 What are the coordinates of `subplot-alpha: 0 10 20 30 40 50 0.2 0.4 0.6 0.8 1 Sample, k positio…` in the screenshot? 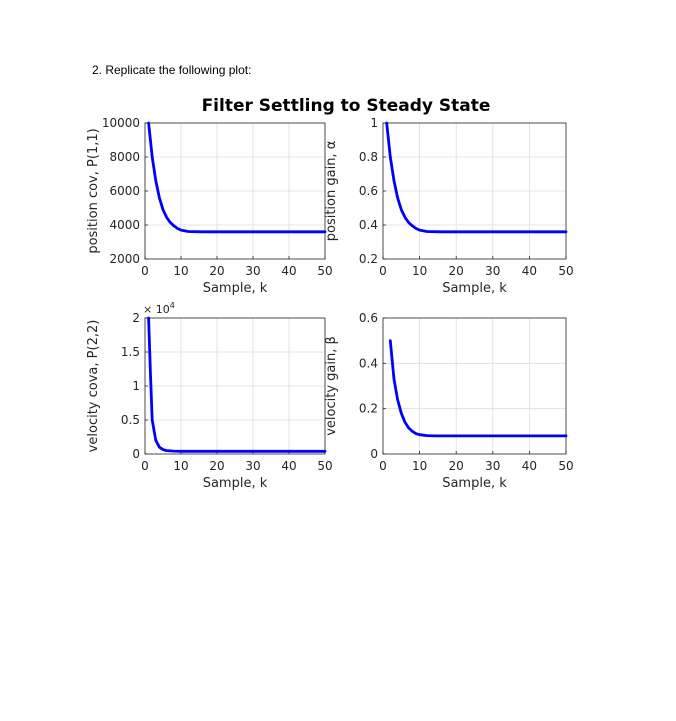 It's located at (449, 206).